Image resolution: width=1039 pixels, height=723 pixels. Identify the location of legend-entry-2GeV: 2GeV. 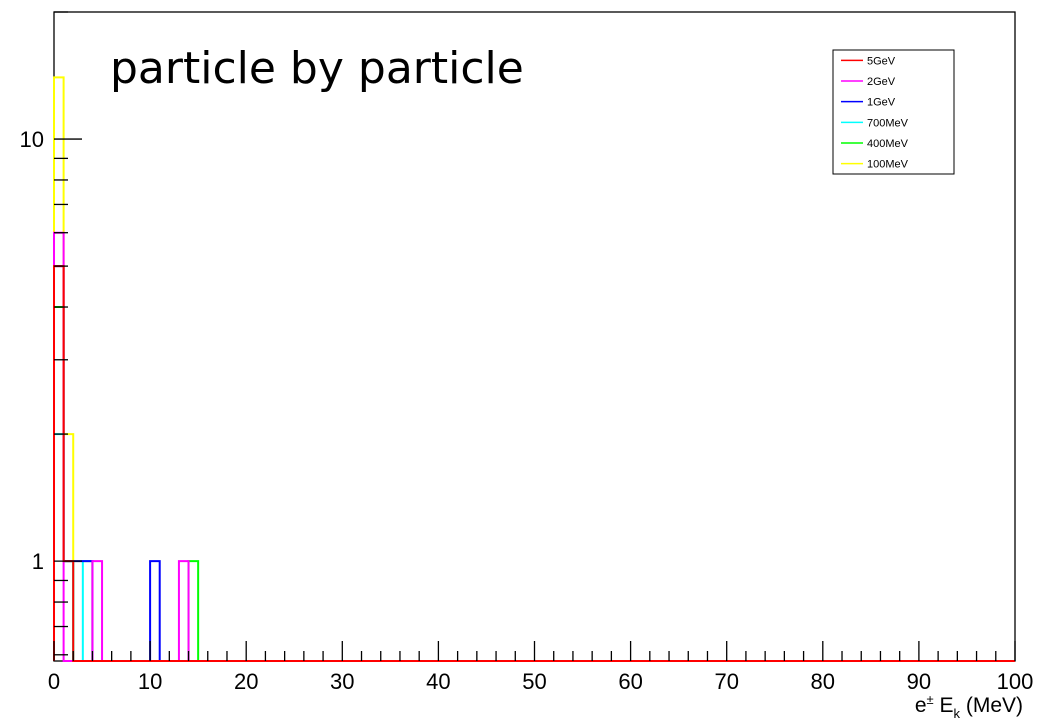
(881, 82).